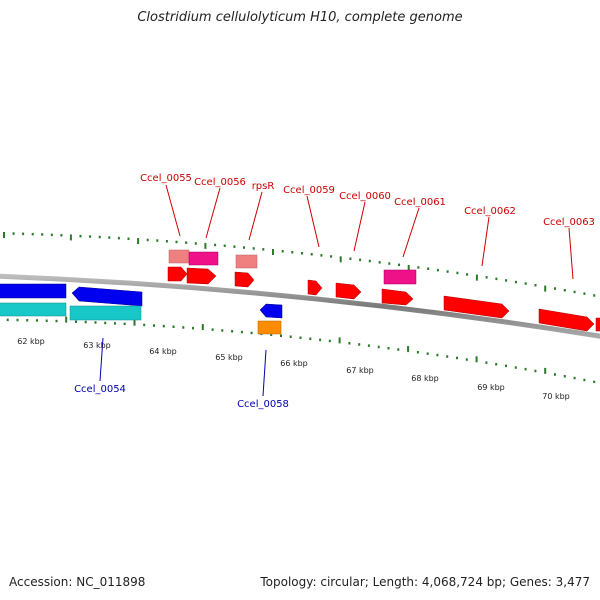 This screenshot has width=600, height=600. Describe the element at coordinates (597, 324) in the screenshot. I see `gene-feature-forward` at that location.